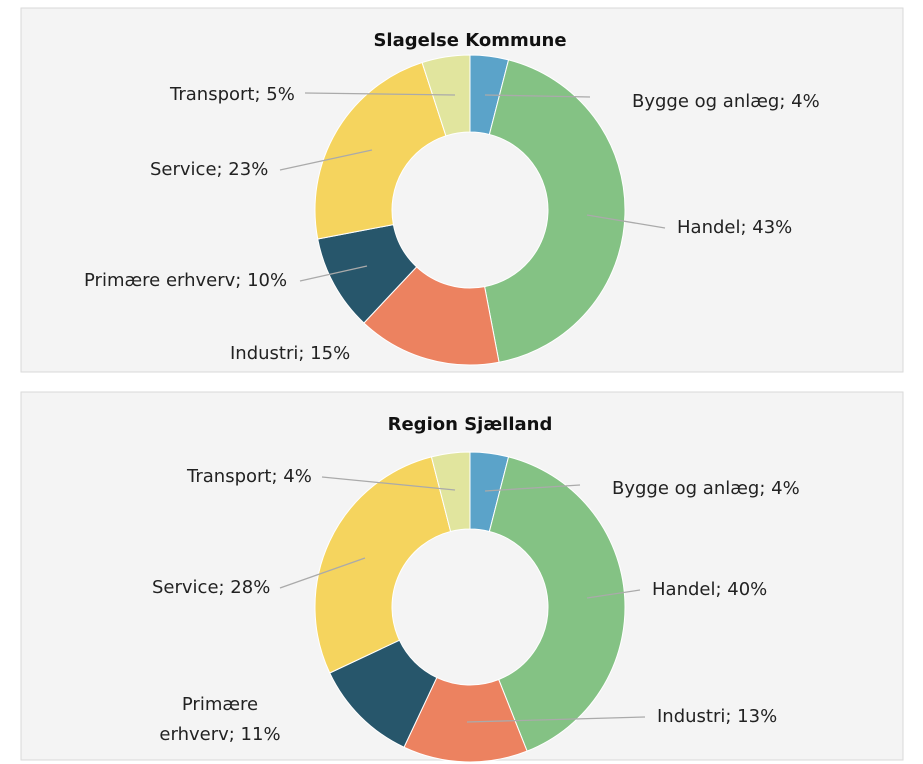 The image size is (923, 764). Describe the element at coordinates (249, 476) in the screenshot. I see `data-label: Transport; 4%` at that location.